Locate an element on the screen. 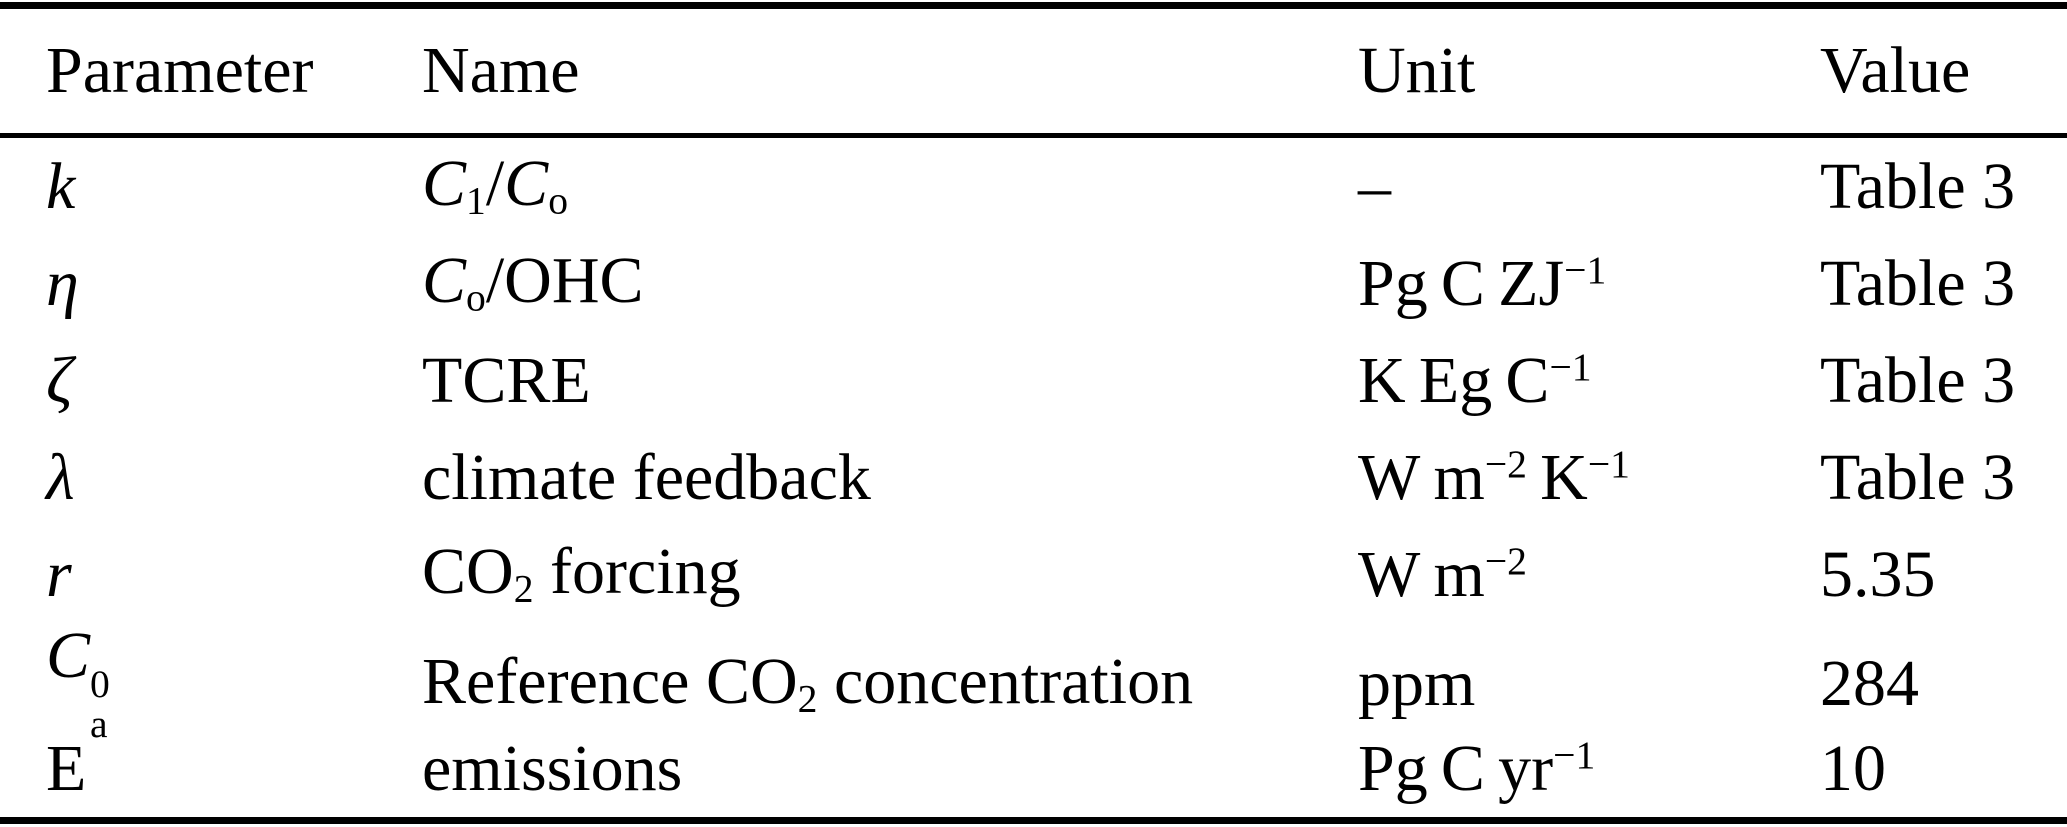 Image resolution: width=2067 pixels, height=827 pixels. math-italic: r is located at coordinates (59, 574).